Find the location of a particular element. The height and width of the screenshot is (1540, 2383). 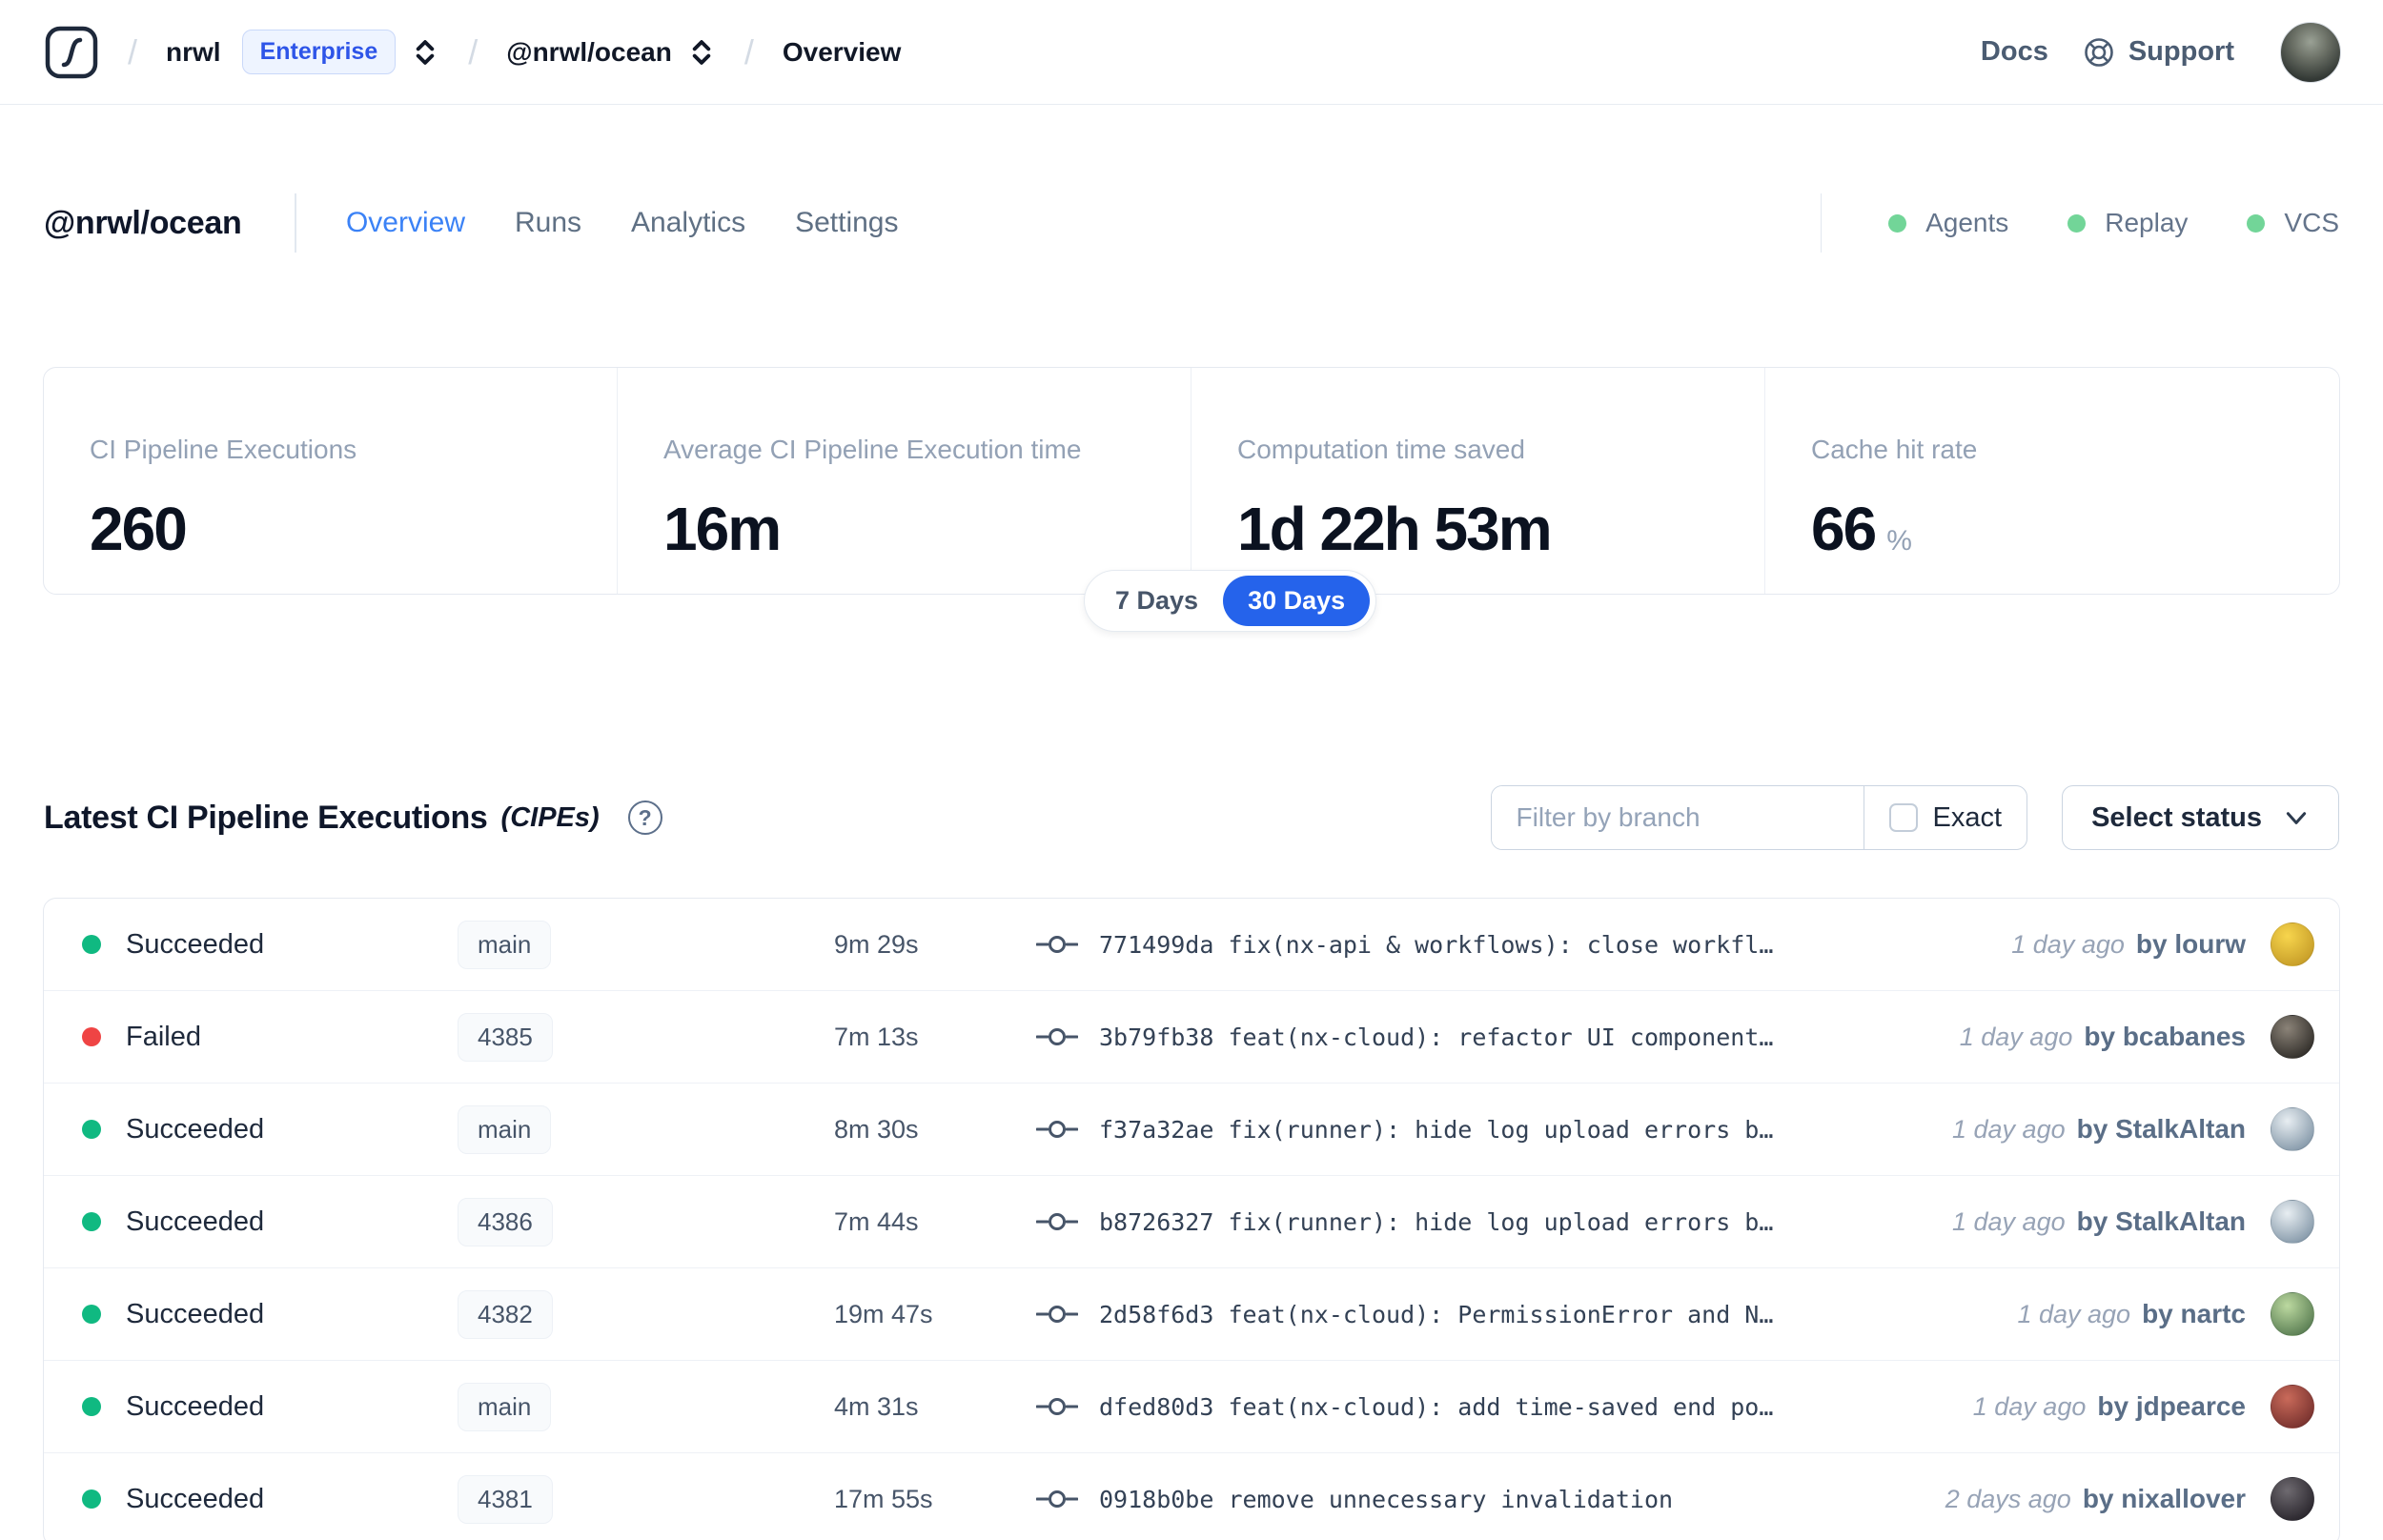

commit-message: 0918b0be remove unnecessary invalidation is located at coordinates (1387, 1499).